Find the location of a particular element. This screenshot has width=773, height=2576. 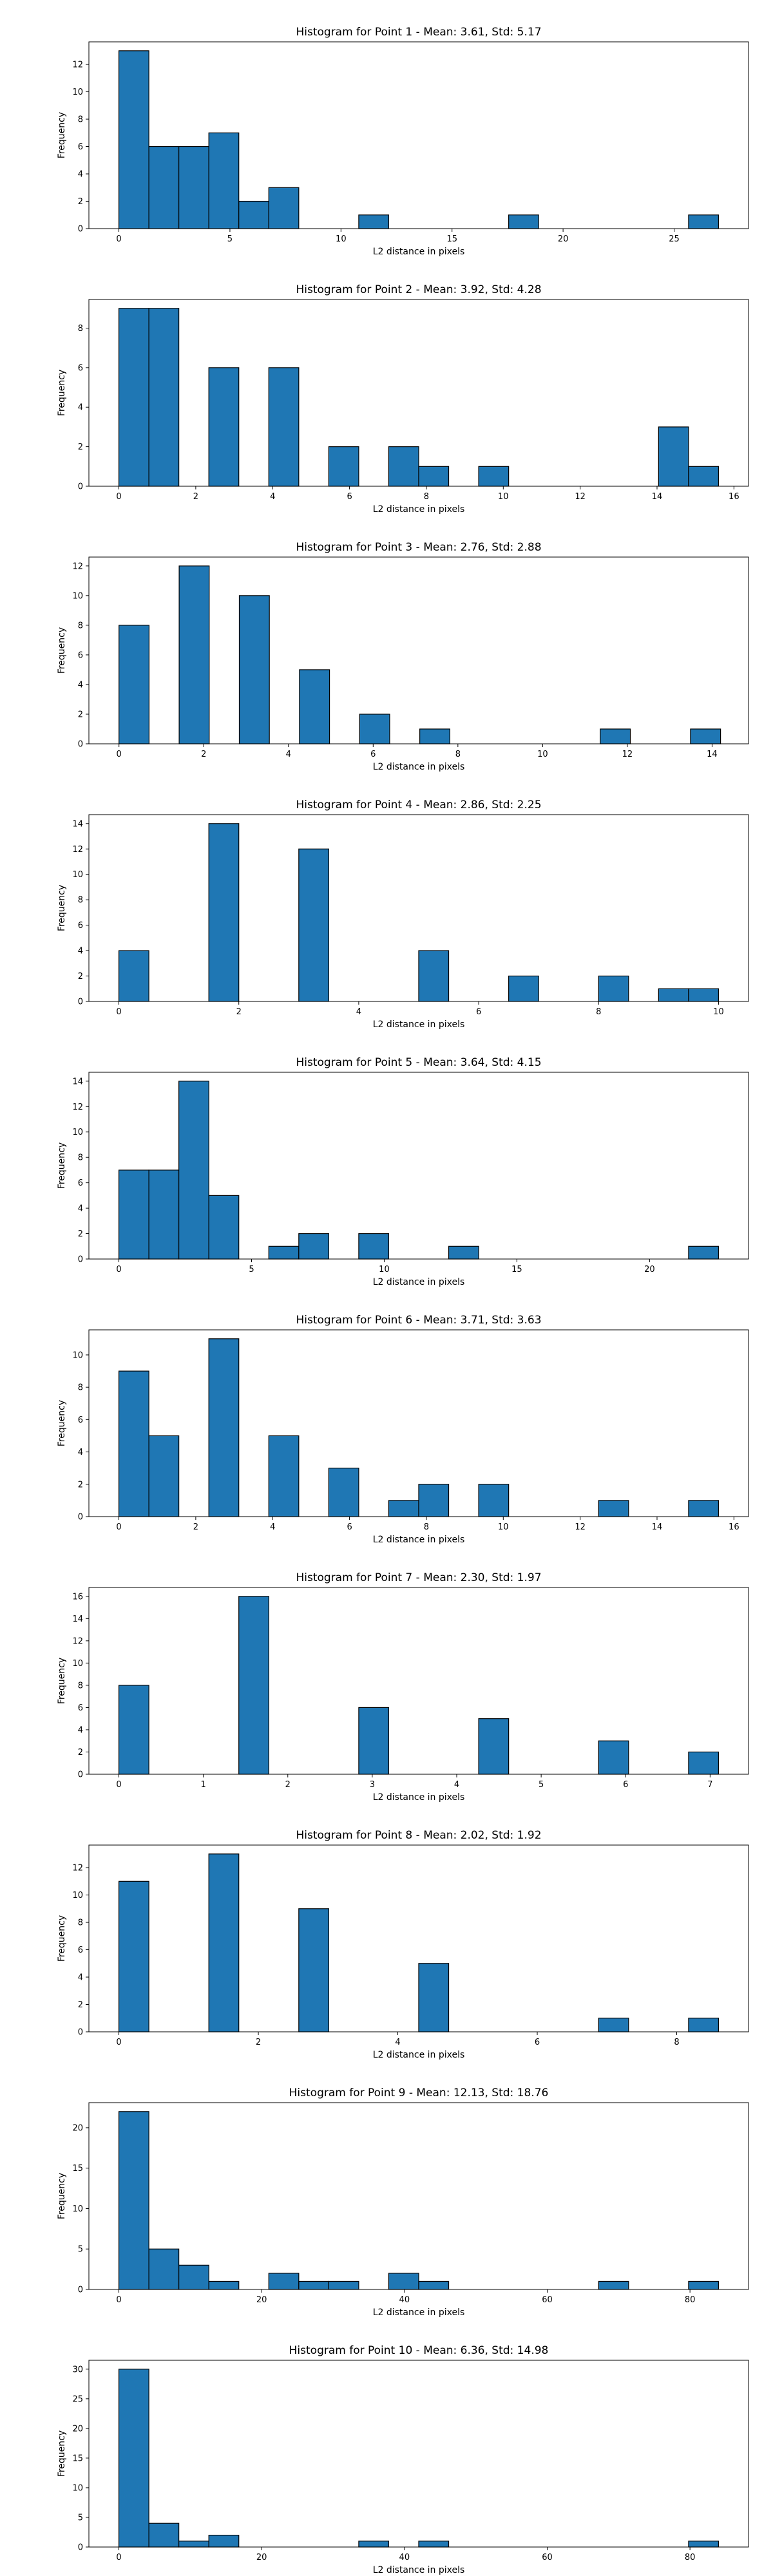

y-axis: 0 2 4 6 8 10 12 14 is located at coordinates (80, 913).